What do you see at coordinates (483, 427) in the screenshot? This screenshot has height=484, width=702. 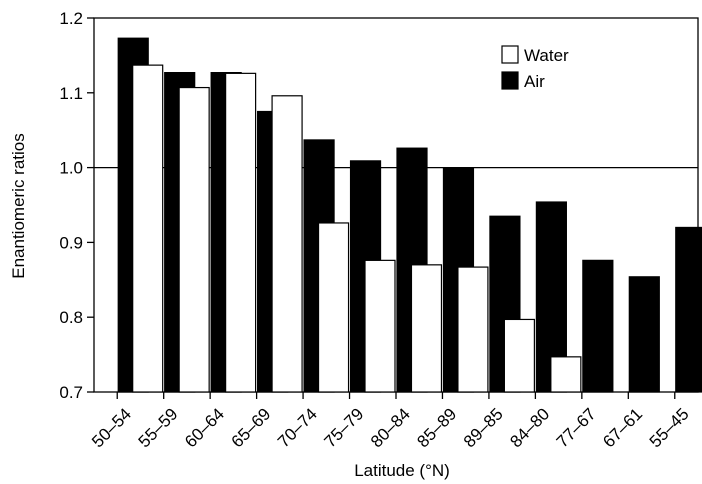 I see `x-tick-label: 89–85` at bounding box center [483, 427].